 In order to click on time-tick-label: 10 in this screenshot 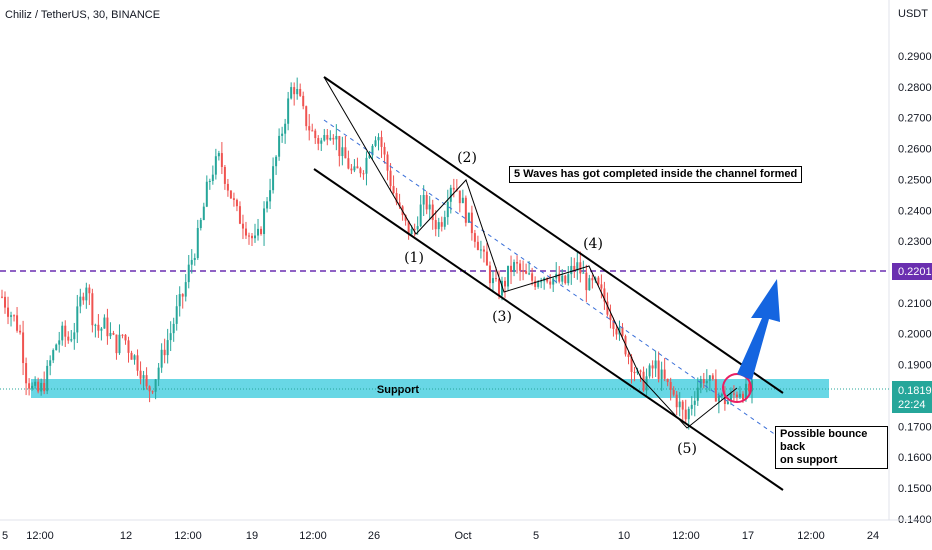, I will do `click(624, 536)`.